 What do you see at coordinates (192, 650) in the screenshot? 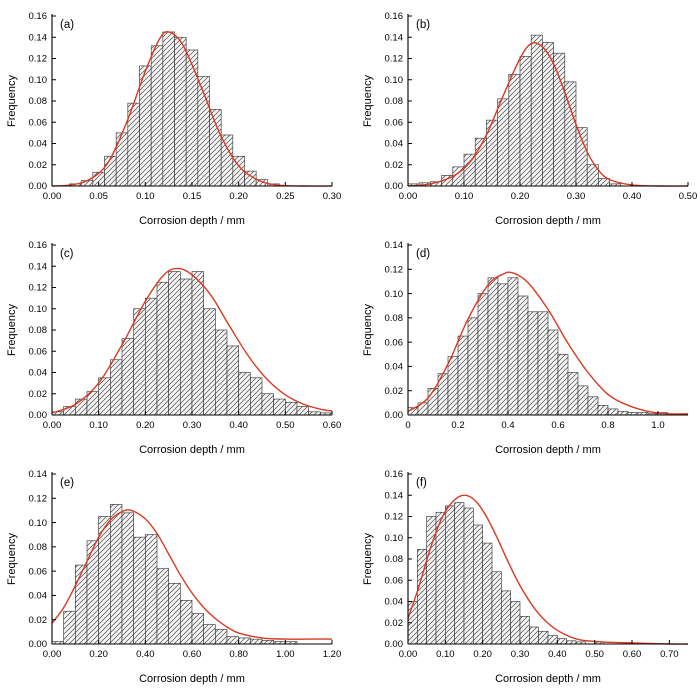
I see `x-axis-ticks: 0.00 0.20 0.40 0.60 0.80 1.00 1.20` at bounding box center [192, 650].